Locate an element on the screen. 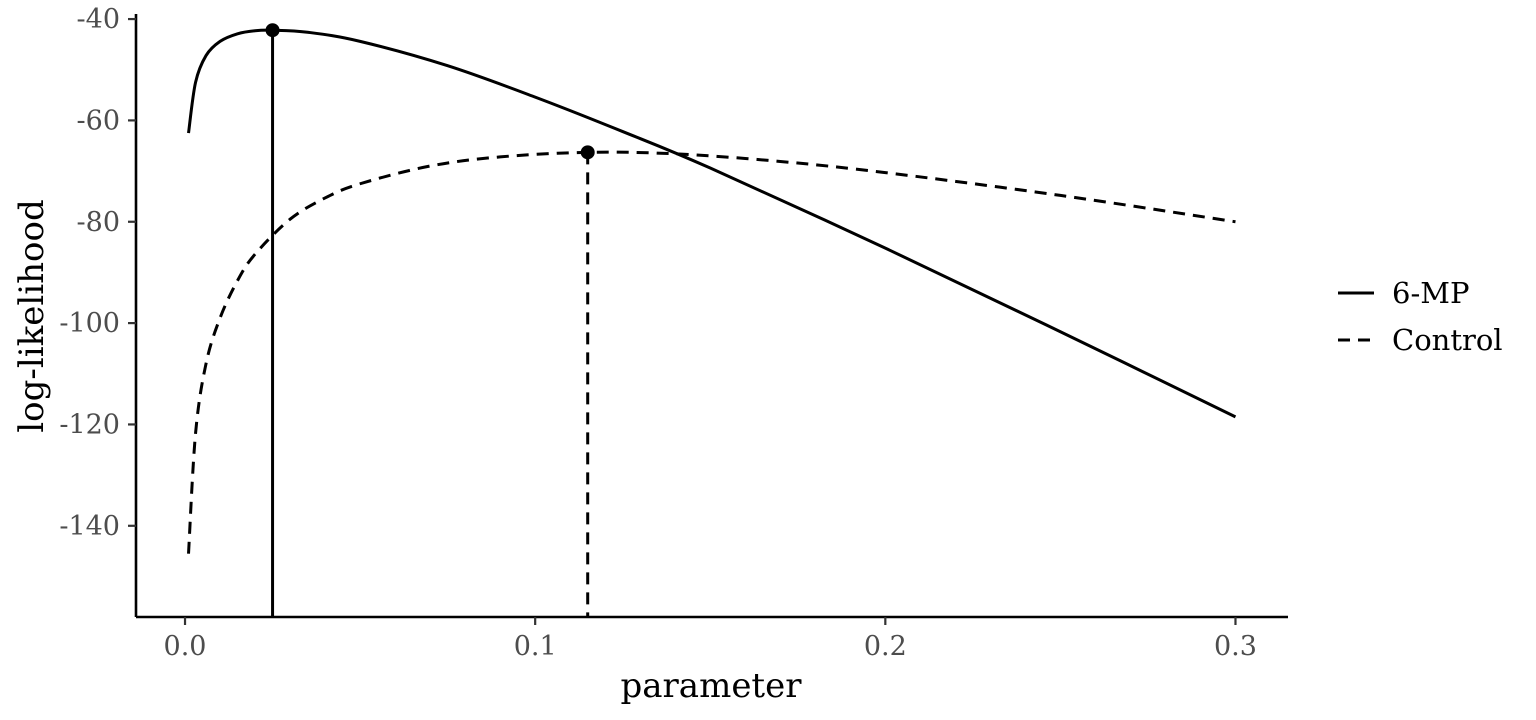 Image resolution: width=1536 pixels, height=720 pixels. y-tick-label: -100 is located at coordinates (89, 323).